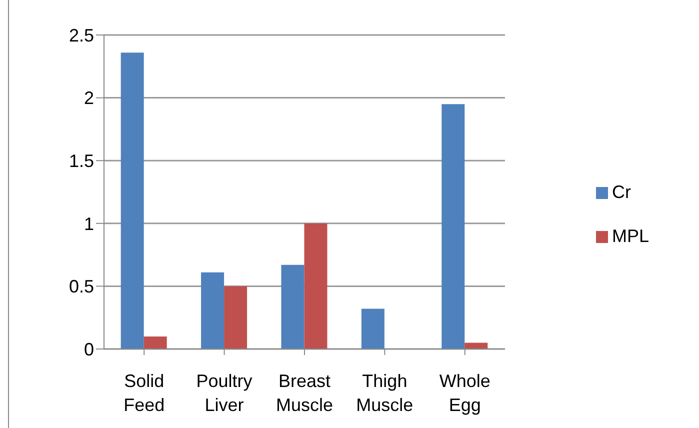 This screenshot has height=428, width=699. Describe the element at coordinates (144, 393) in the screenshot. I see `x-tick-label: Solid Feed` at that location.